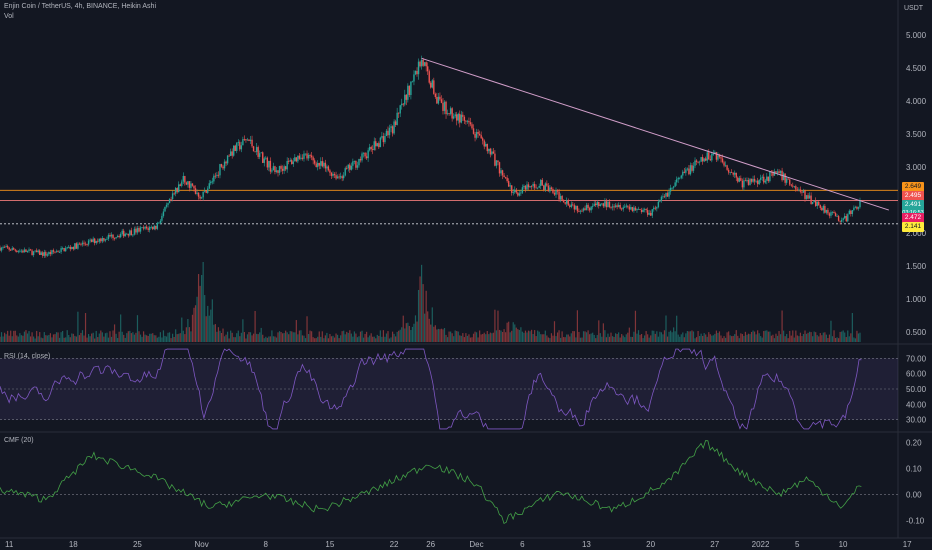  I want to click on resistance-price-tag: 2.649, so click(913, 187).